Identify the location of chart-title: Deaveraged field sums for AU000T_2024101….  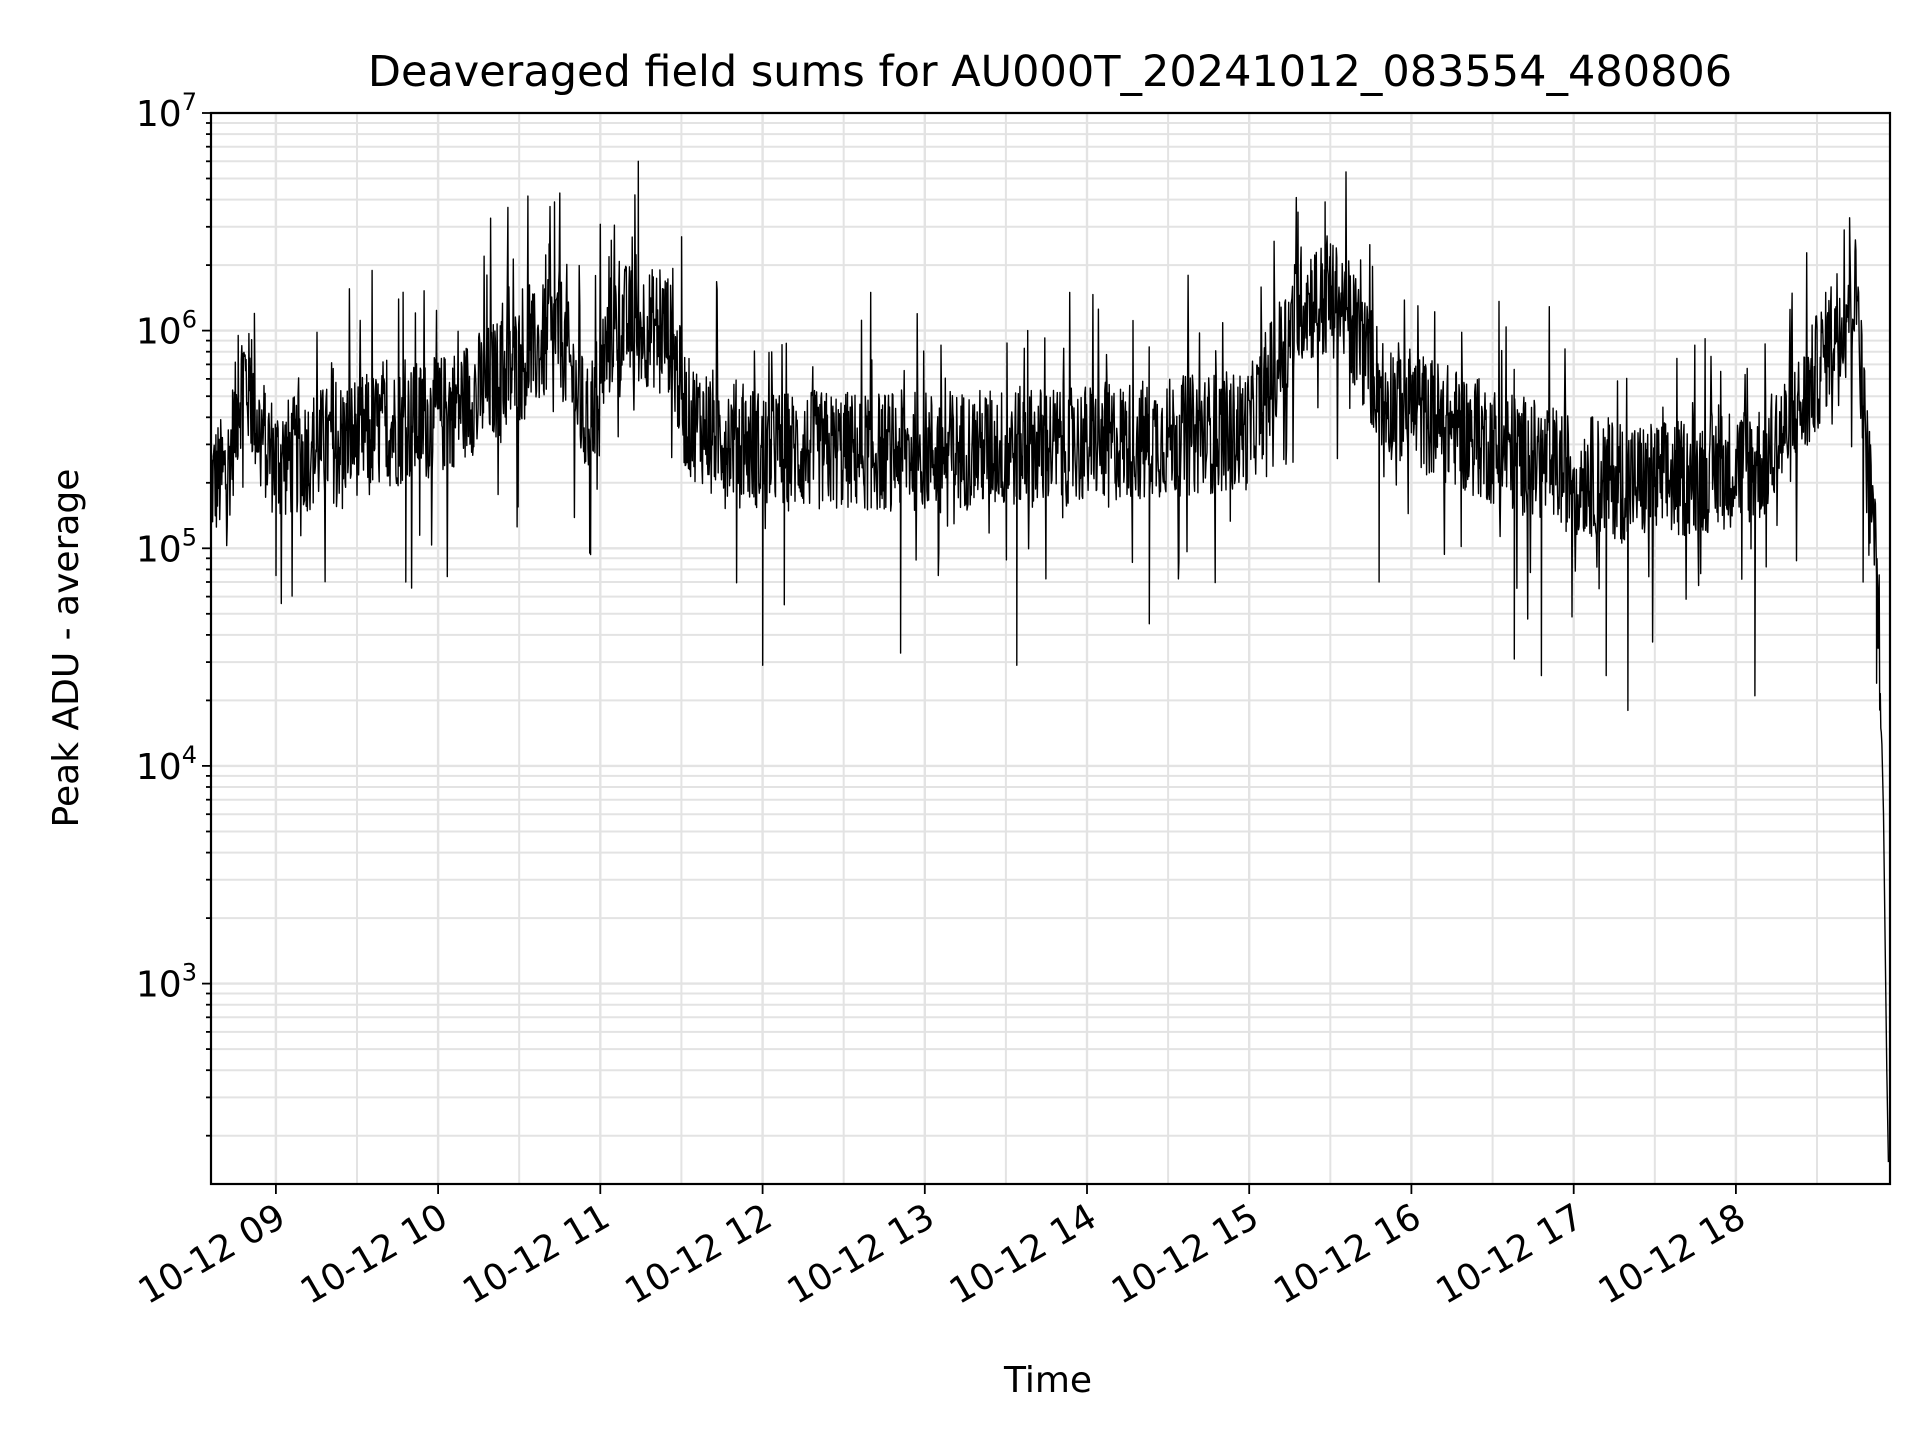
(1050, 72).